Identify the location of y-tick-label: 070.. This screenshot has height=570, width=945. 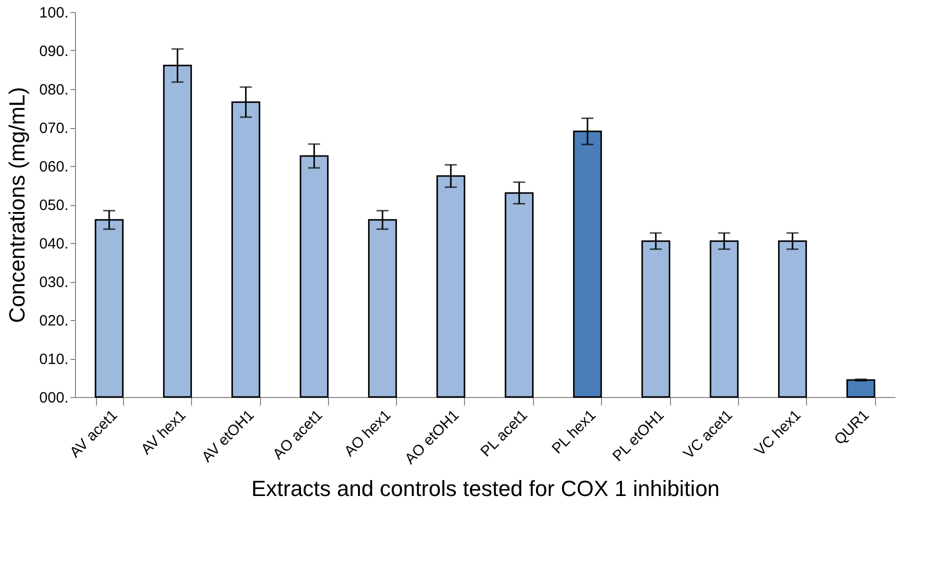
(53, 128).